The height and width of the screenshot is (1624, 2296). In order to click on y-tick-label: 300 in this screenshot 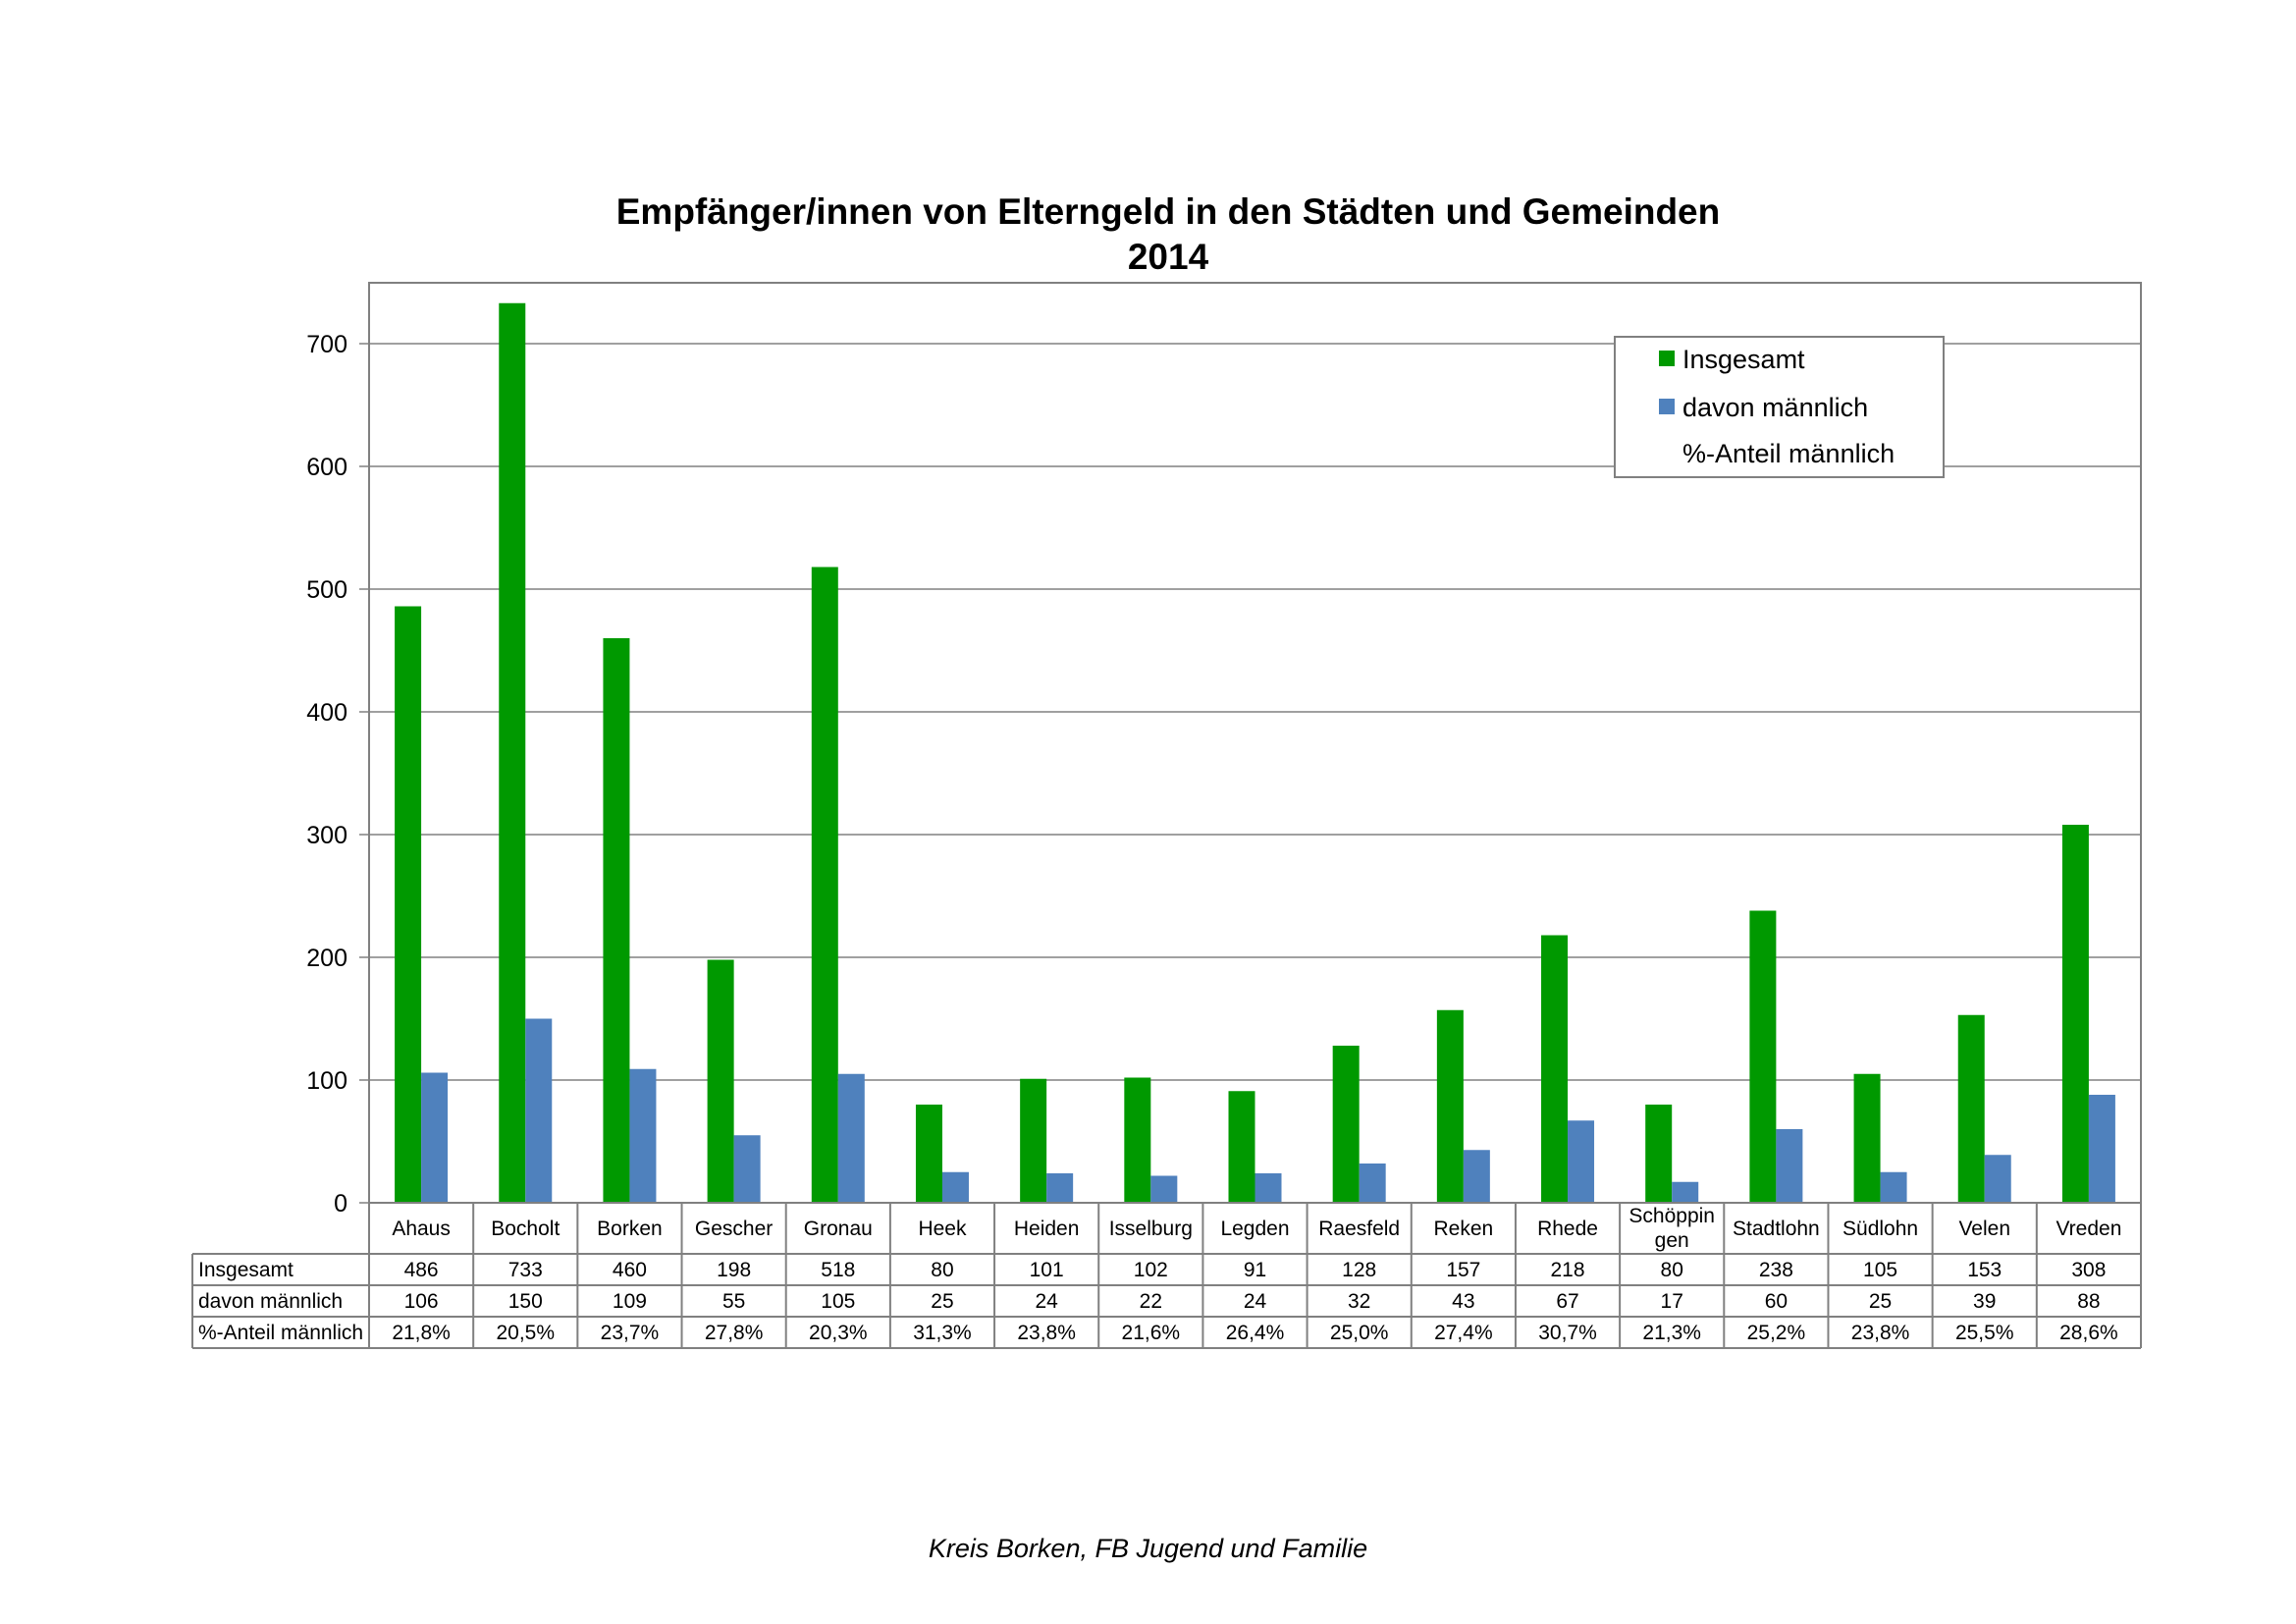, I will do `click(326, 835)`.